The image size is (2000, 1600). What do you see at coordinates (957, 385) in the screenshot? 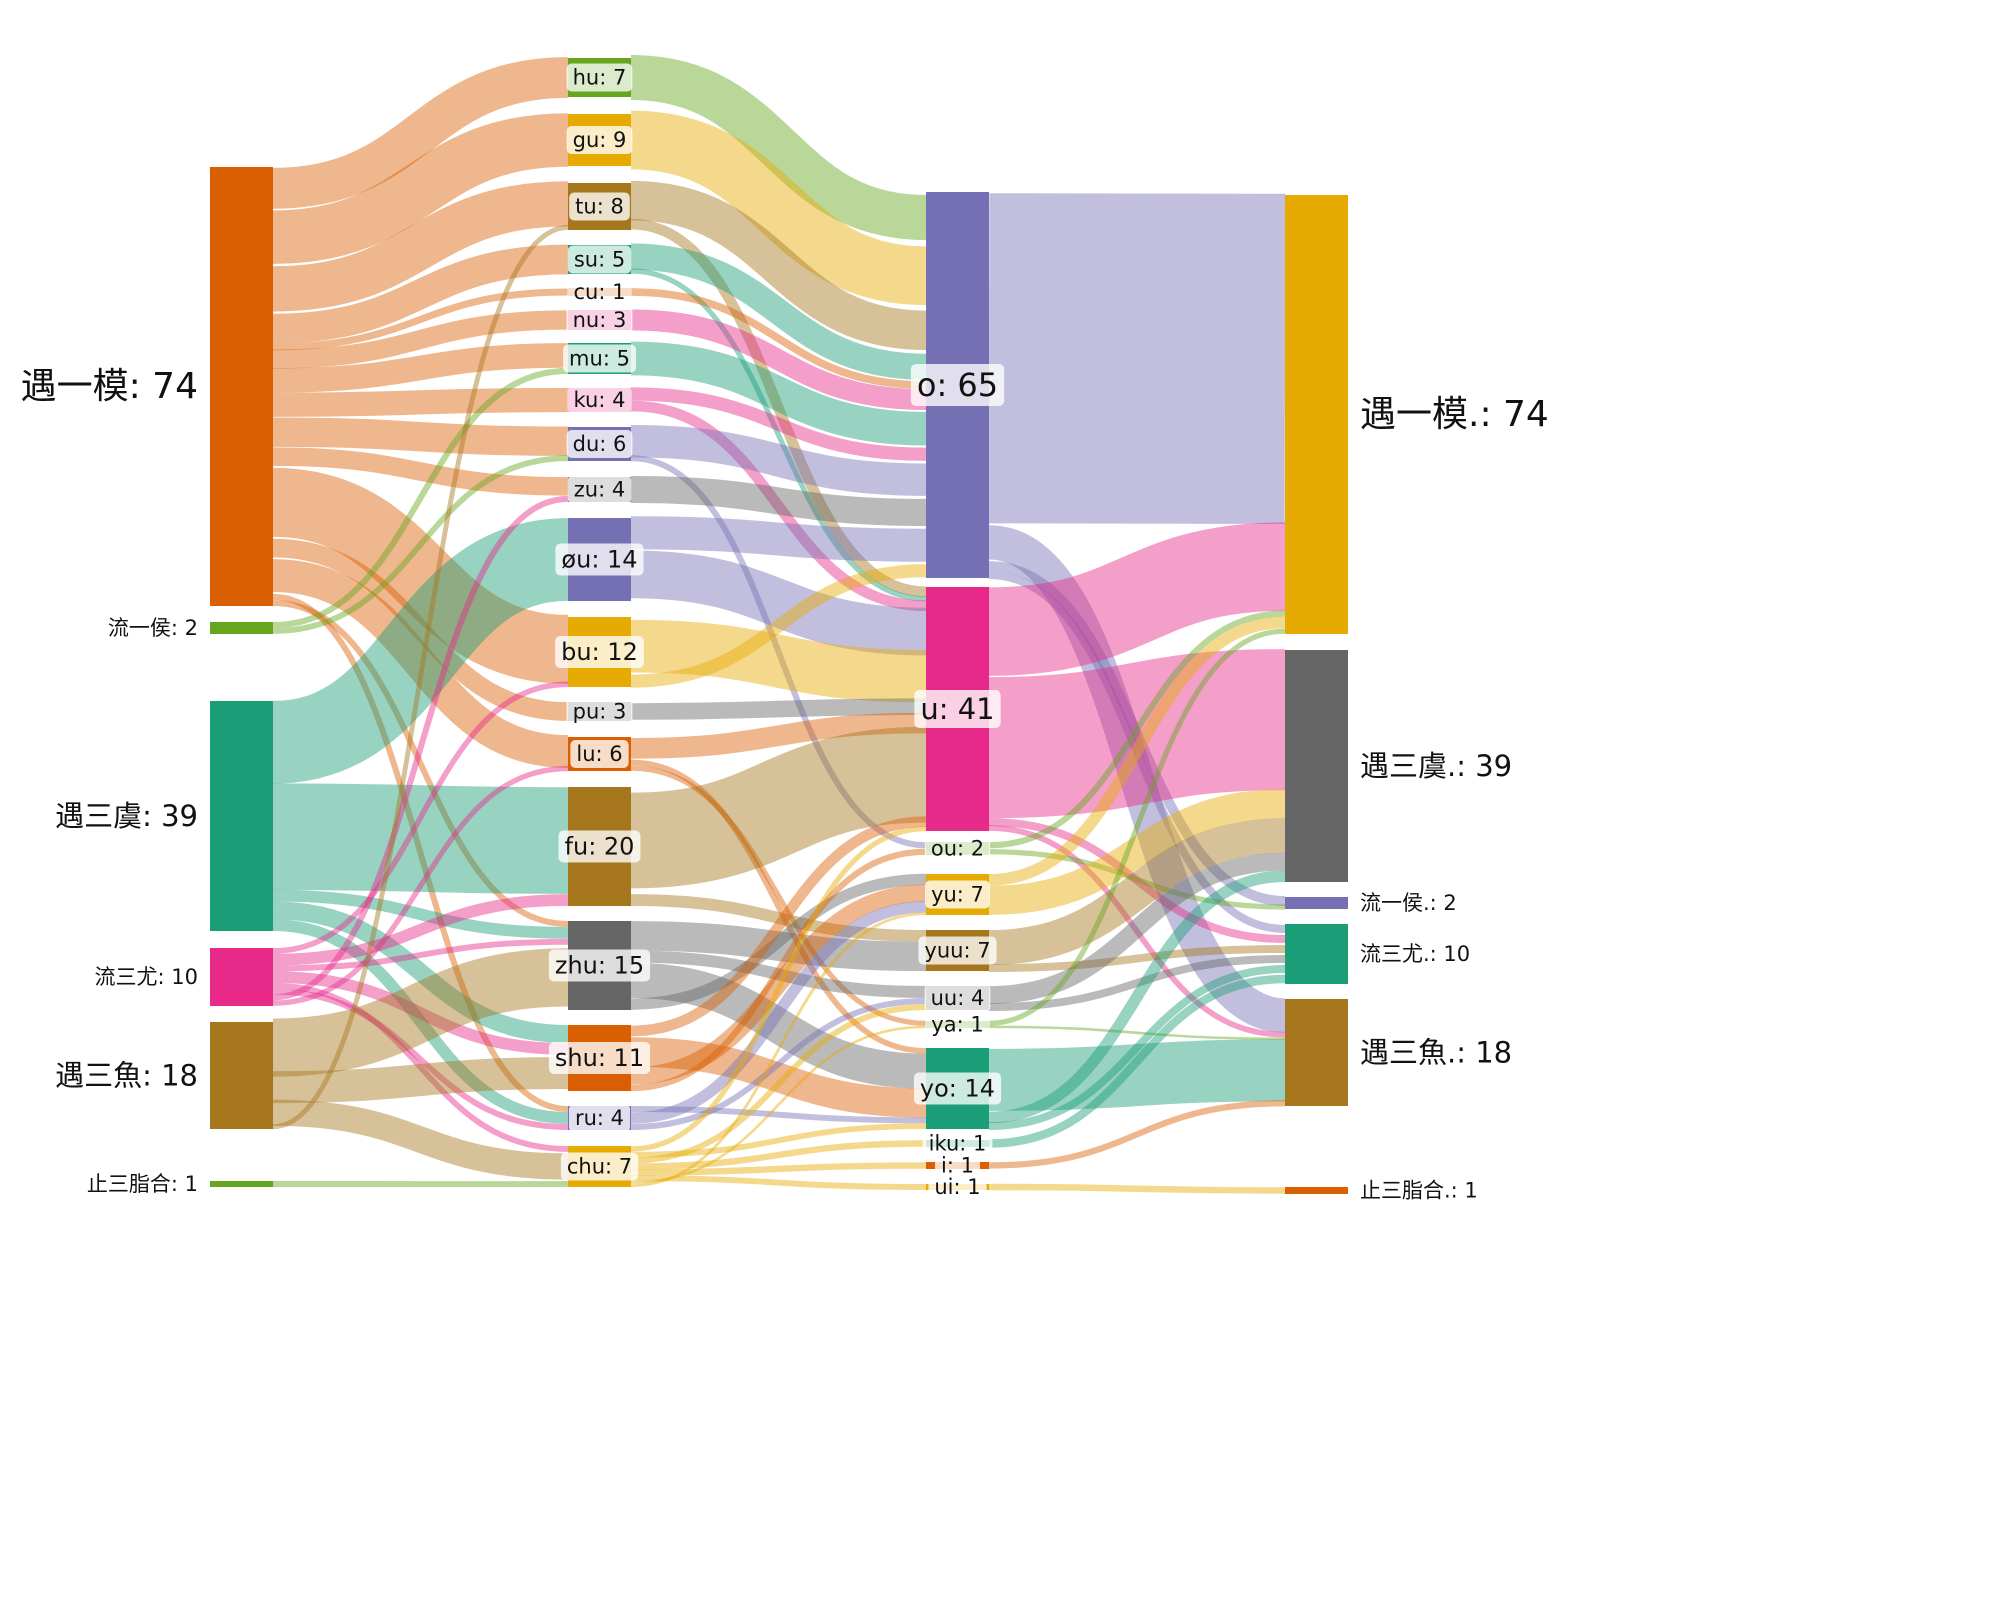
I see `sankey-label-o: o: 65` at bounding box center [957, 385].